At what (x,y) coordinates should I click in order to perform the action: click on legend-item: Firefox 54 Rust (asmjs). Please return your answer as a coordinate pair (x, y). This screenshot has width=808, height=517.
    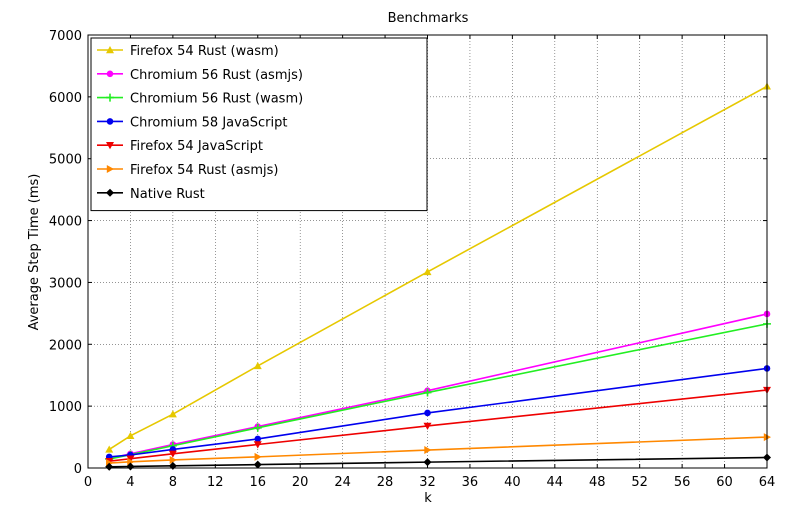
    Looking at the image, I should click on (187, 170).